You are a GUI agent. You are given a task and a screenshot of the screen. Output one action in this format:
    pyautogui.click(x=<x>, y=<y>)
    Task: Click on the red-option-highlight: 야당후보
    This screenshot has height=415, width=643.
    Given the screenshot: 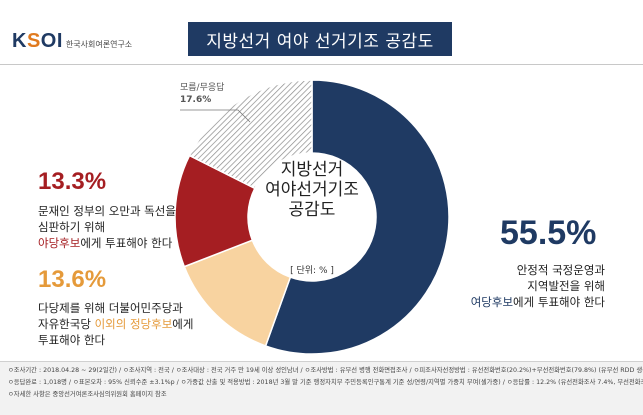 What is the action you would take?
    pyautogui.click(x=59, y=243)
    